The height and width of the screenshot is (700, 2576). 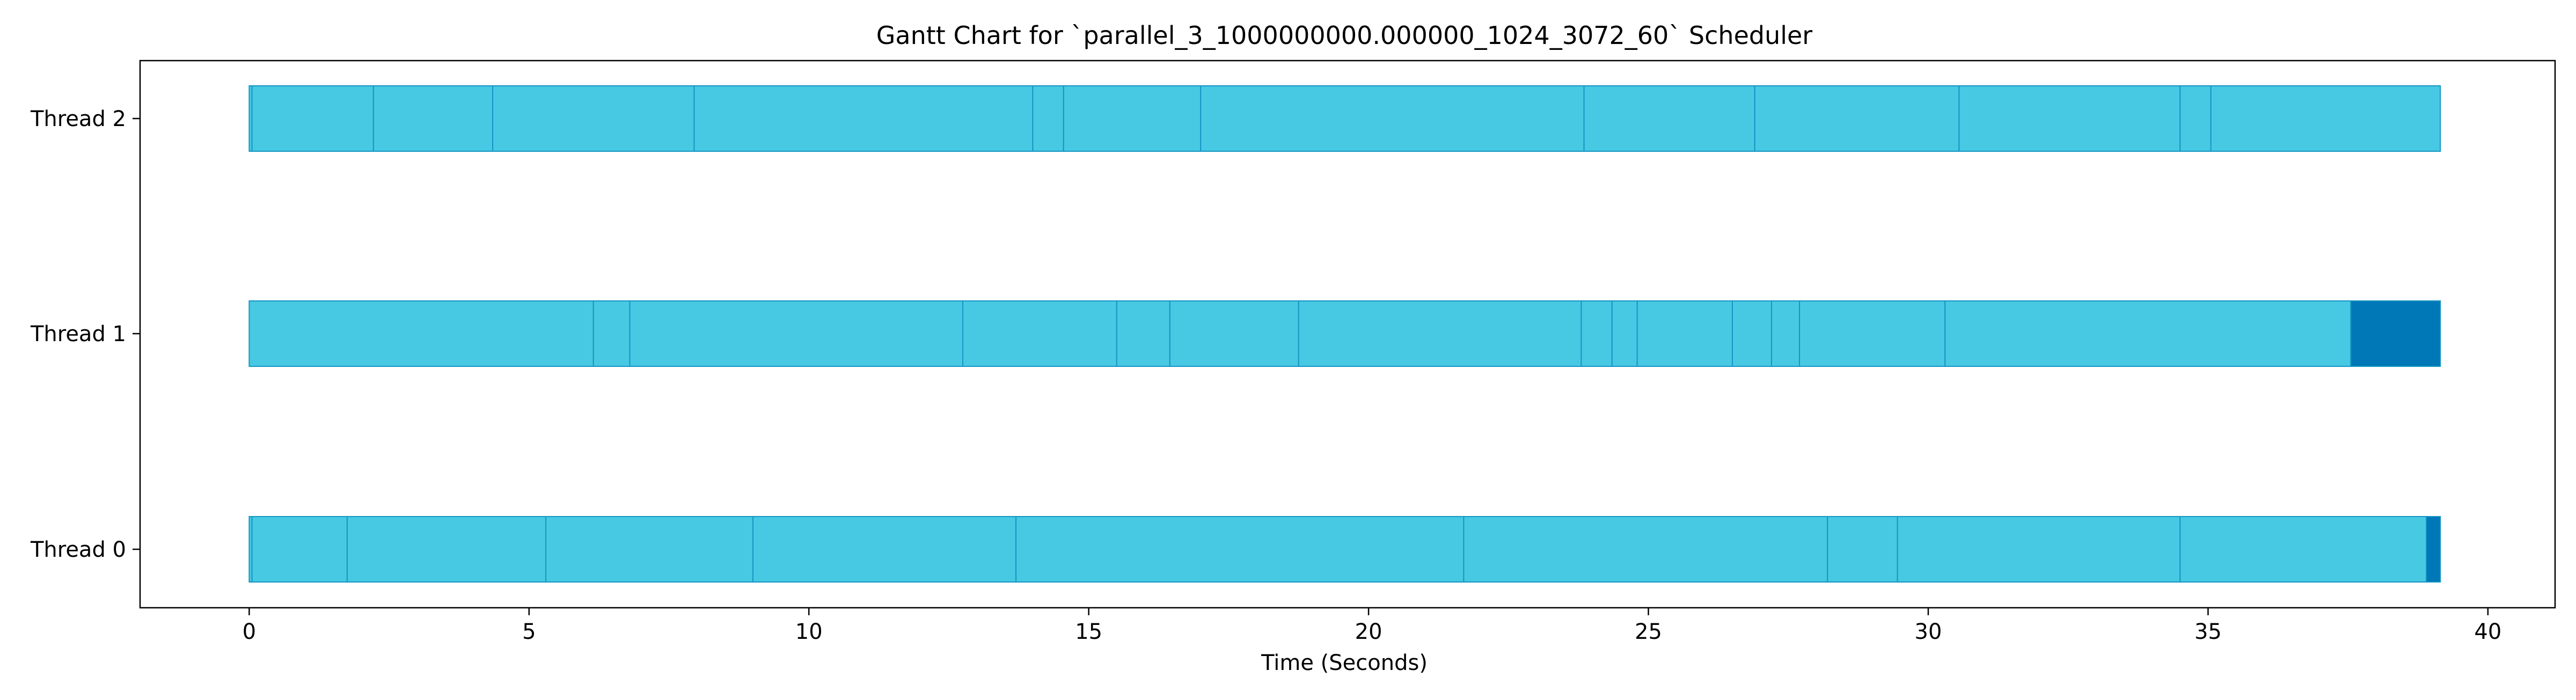 What do you see at coordinates (249, 632) in the screenshot?
I see `x-tick-label: 0` at bounding box center [249, 632].